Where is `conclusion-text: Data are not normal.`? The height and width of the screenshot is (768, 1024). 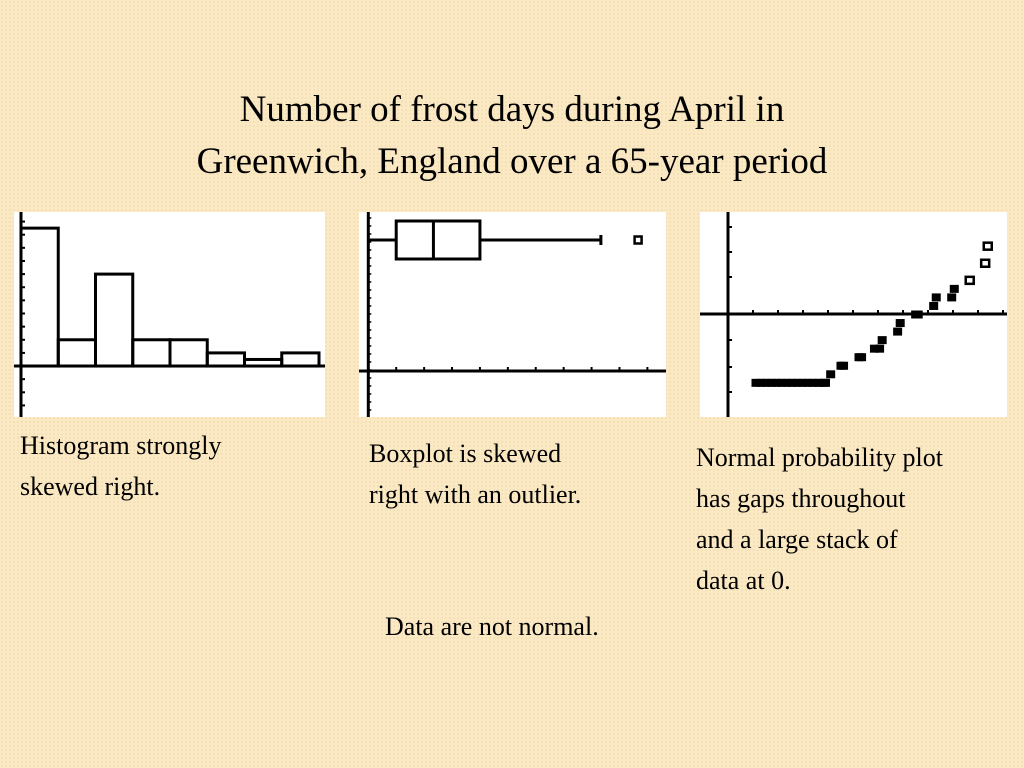
conclusion-text: Data are not normal. is located at coordinates (492, 626).